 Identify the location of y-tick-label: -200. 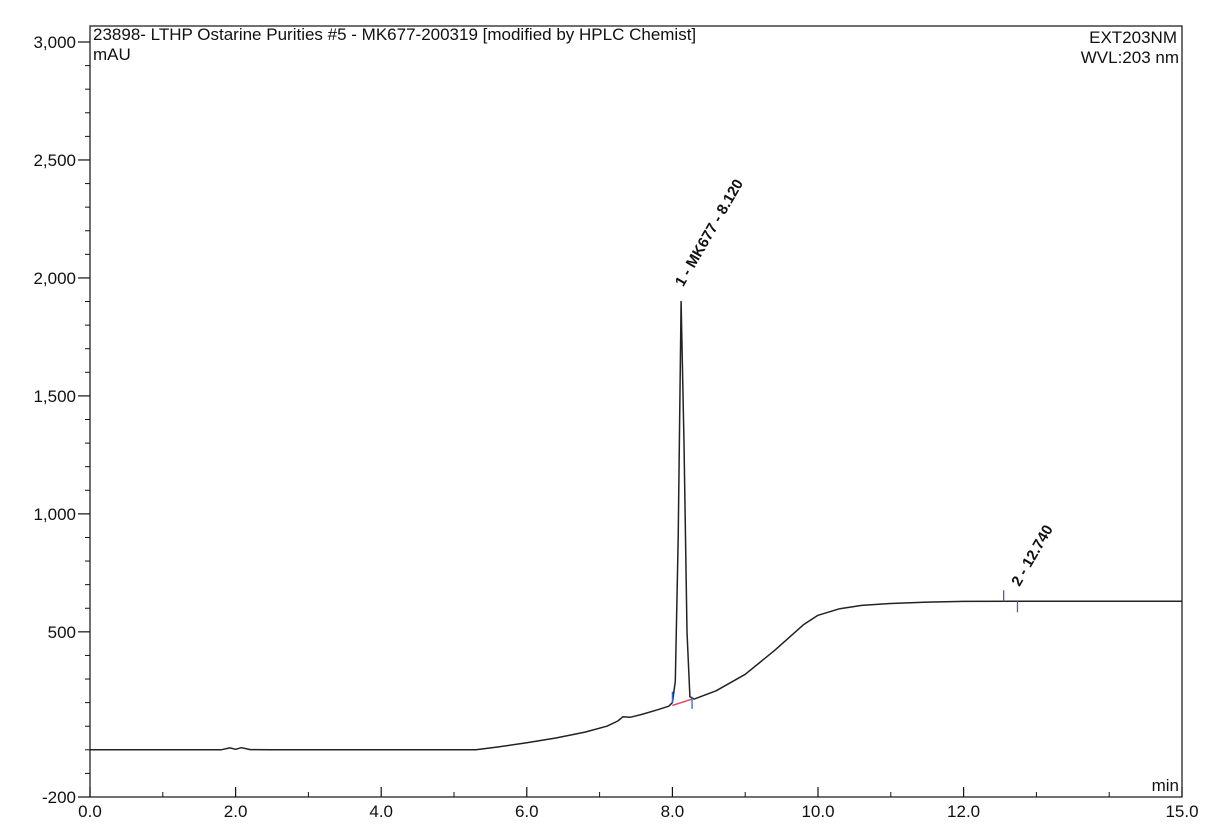
(59, 797).